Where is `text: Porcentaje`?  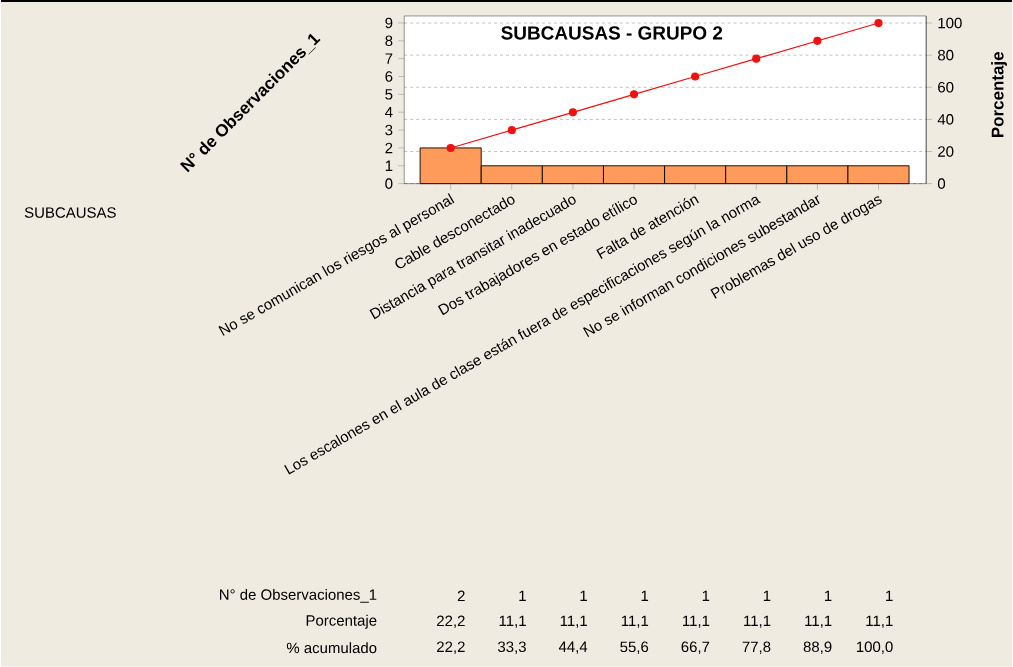
text: Porcentaje is located at coordinates (341, 621).